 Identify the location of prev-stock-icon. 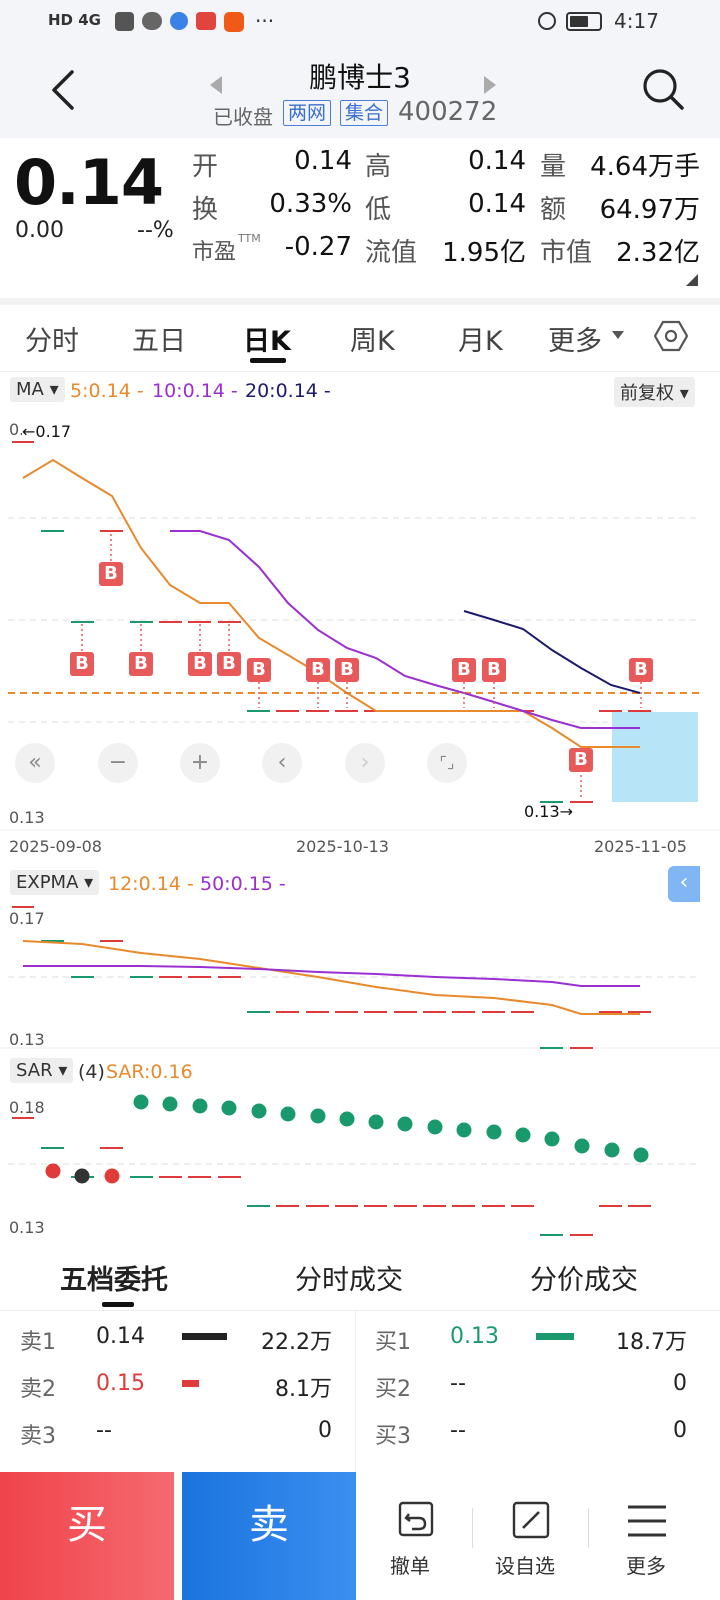
(216, 85).